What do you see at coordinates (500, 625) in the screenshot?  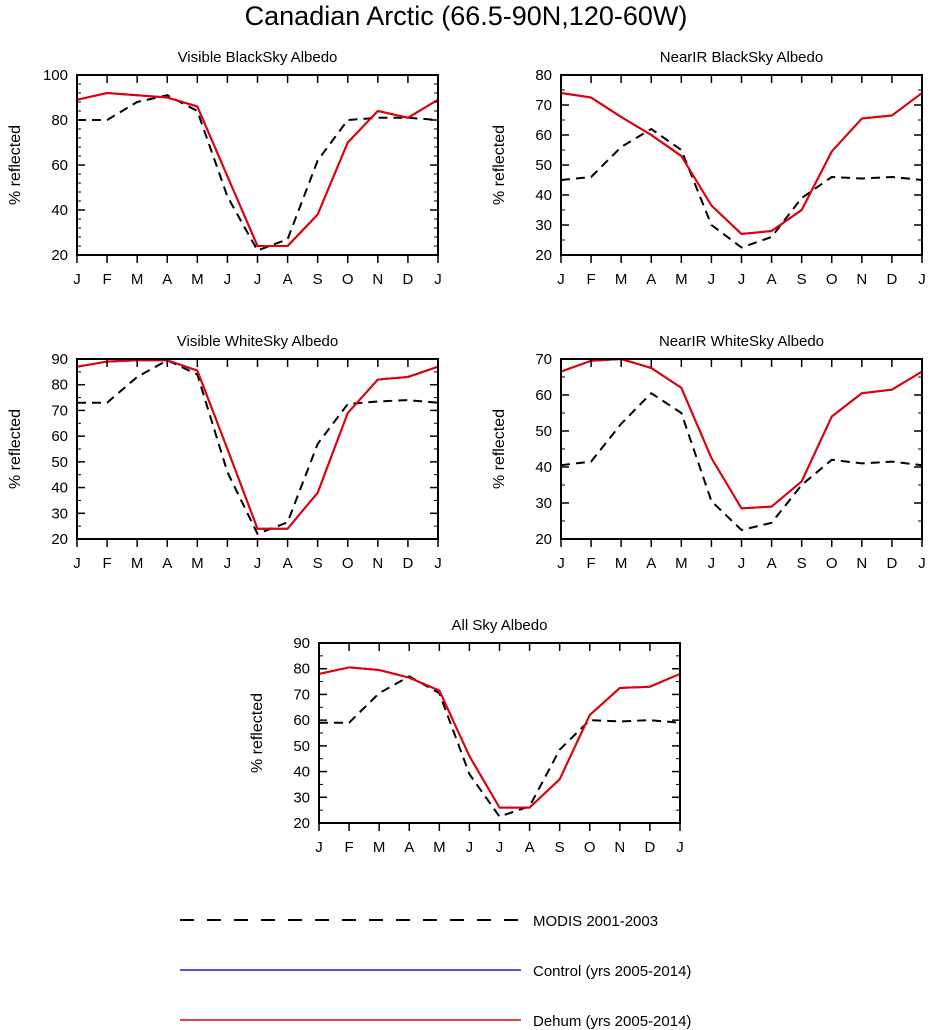 I see `panel-title: All Sky Albedo` at bounding box center [500, 625].